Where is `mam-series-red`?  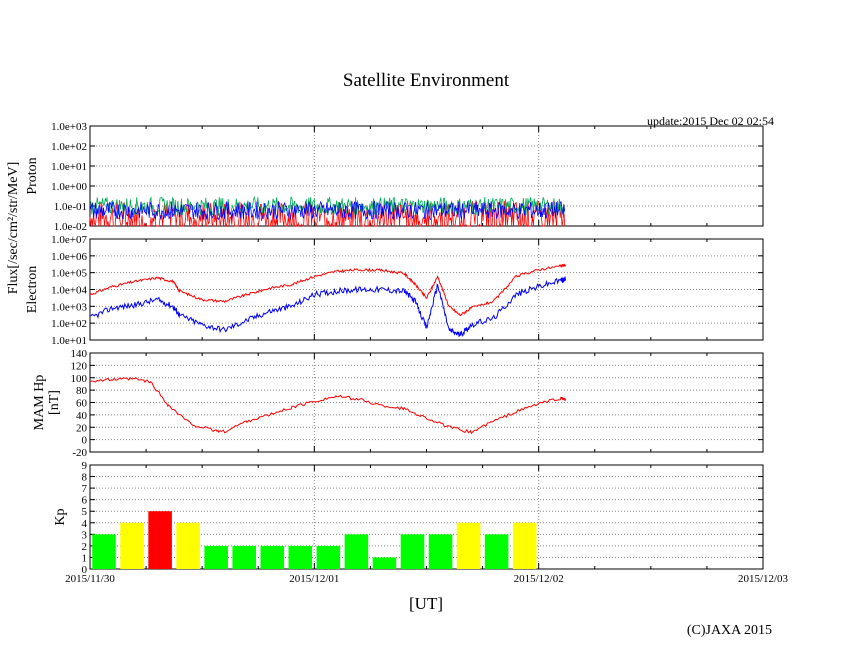
mam-series-red is located at coordinates (328, 406).